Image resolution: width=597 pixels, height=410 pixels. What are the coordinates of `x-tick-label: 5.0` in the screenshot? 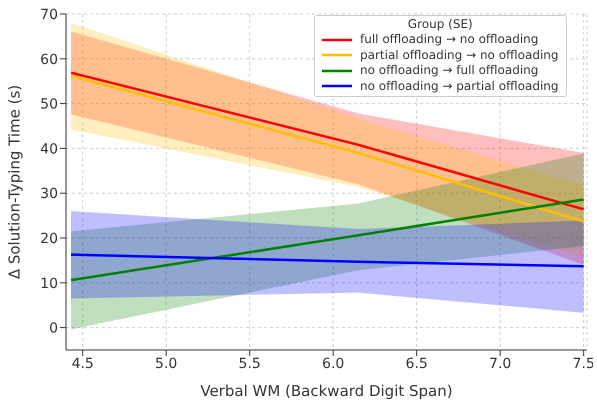 It's located at (166, 364).